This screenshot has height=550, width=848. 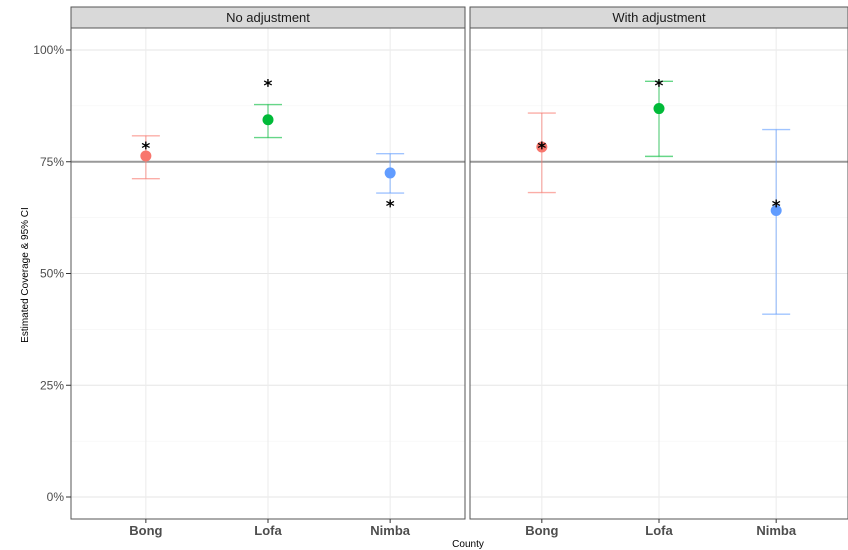 I want to click on x-axis-title: County, so click(x=468, y=544).